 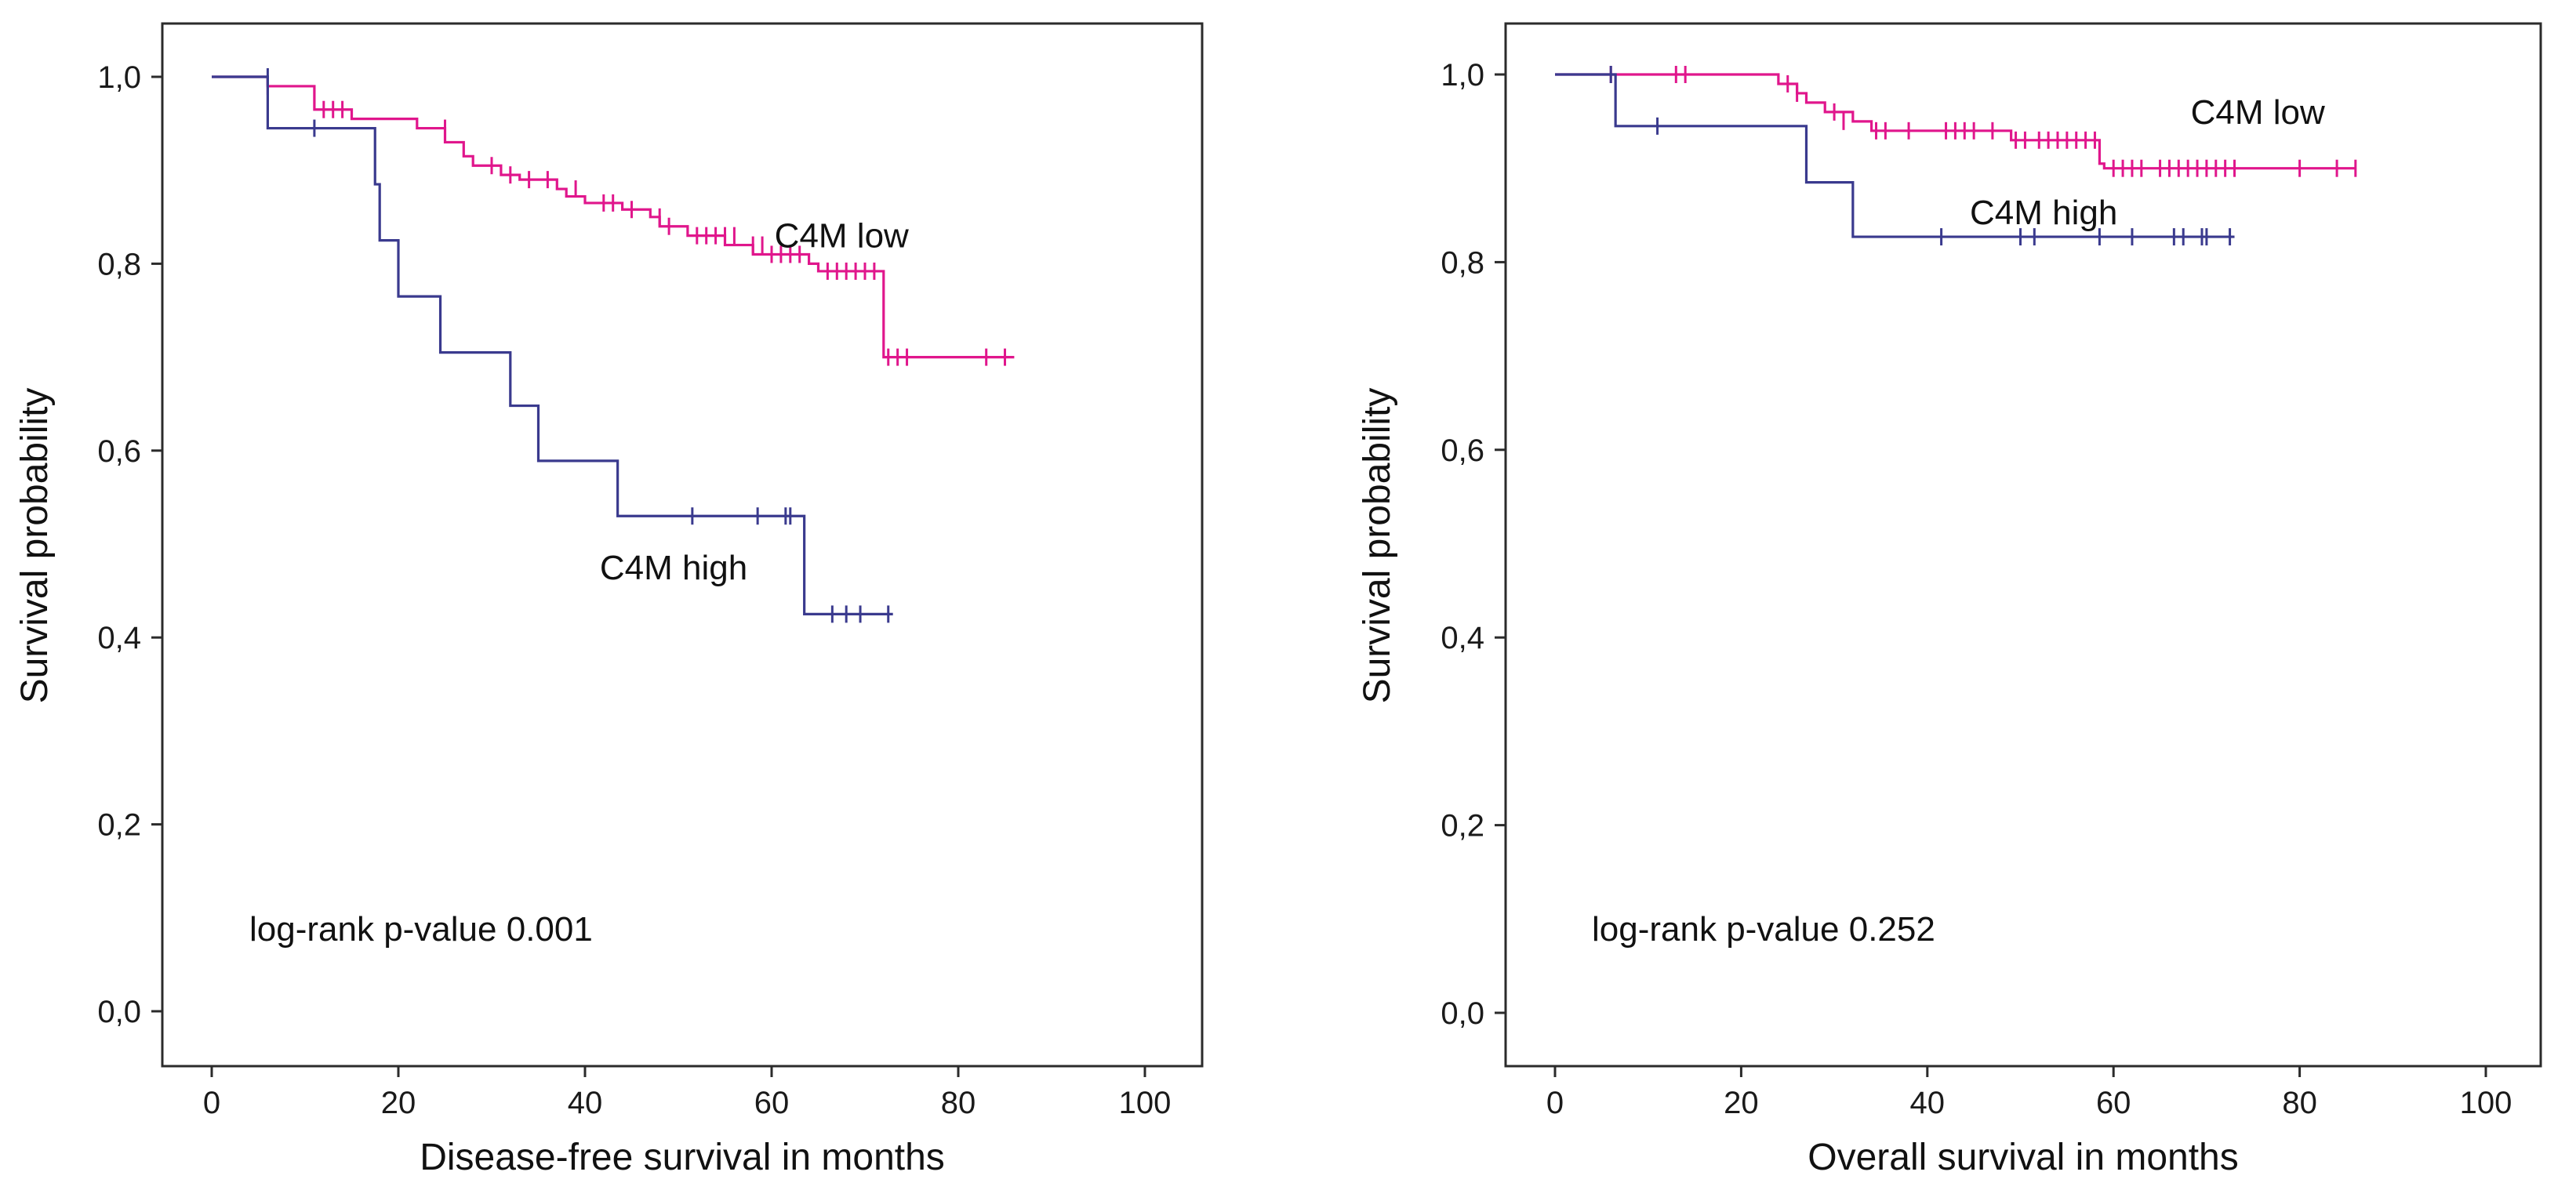 What do you see at coordinates (1763, 929) in the screenshot?
I see `logrank-annotation: log-rank p-value 0.252` at bounding box center [1763, 929].